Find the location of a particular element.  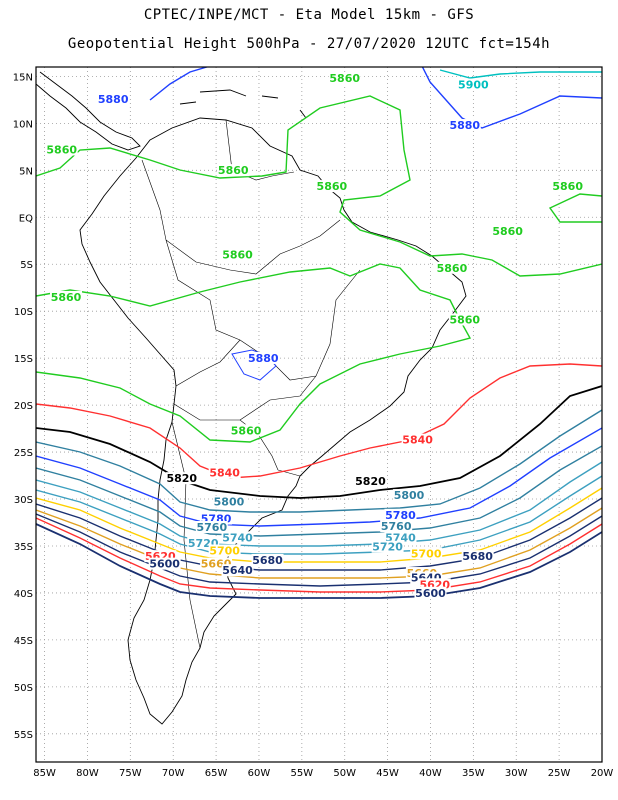

lat-tick-label: 10N is located at coordinates (23, 124).